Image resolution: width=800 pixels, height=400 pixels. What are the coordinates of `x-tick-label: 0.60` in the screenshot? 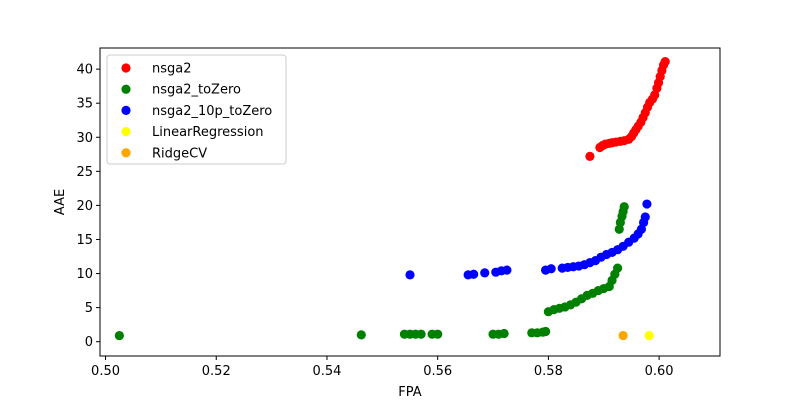 It's located at (659, 371).